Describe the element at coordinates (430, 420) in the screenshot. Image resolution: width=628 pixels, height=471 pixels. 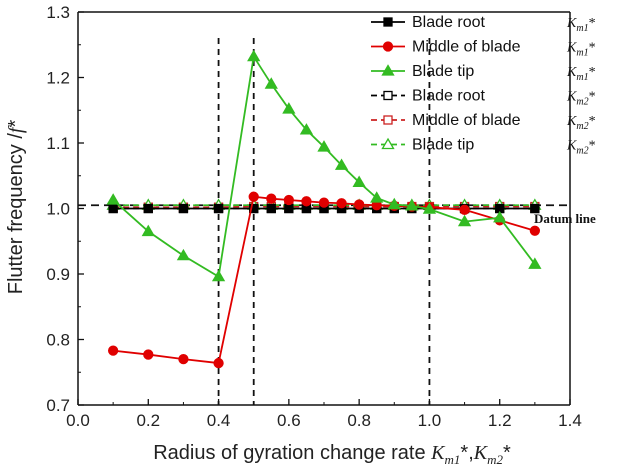
I see `x-tick-label-5: 1.0` at that location.